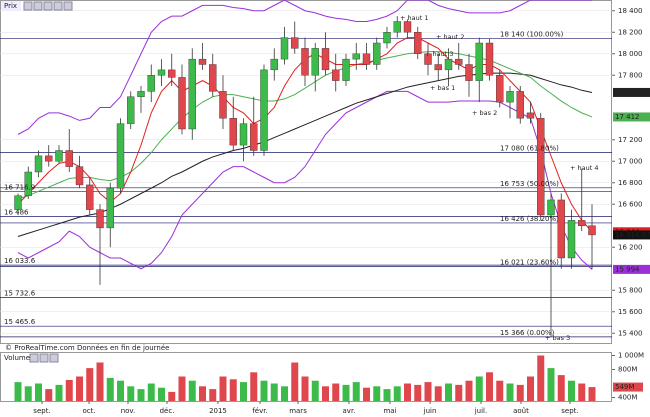  I want to click on y-tick-label: 400M, so click(627, 398).